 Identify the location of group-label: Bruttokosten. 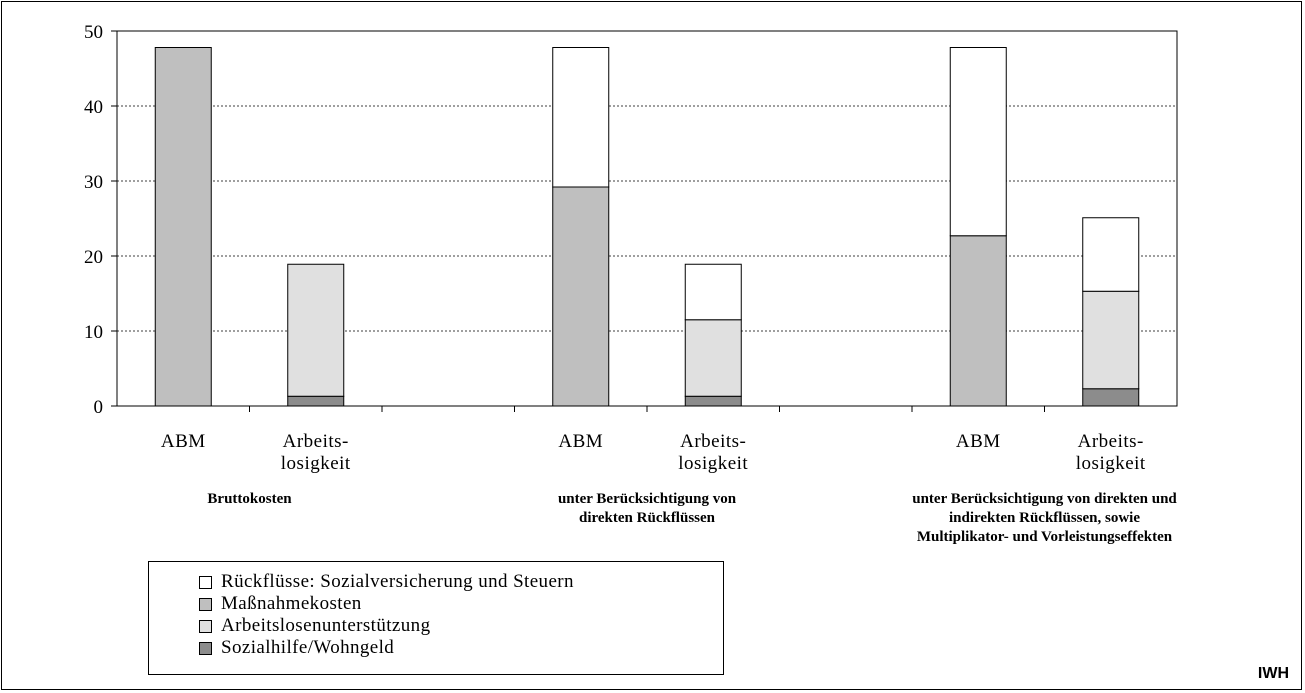
(249, 499).